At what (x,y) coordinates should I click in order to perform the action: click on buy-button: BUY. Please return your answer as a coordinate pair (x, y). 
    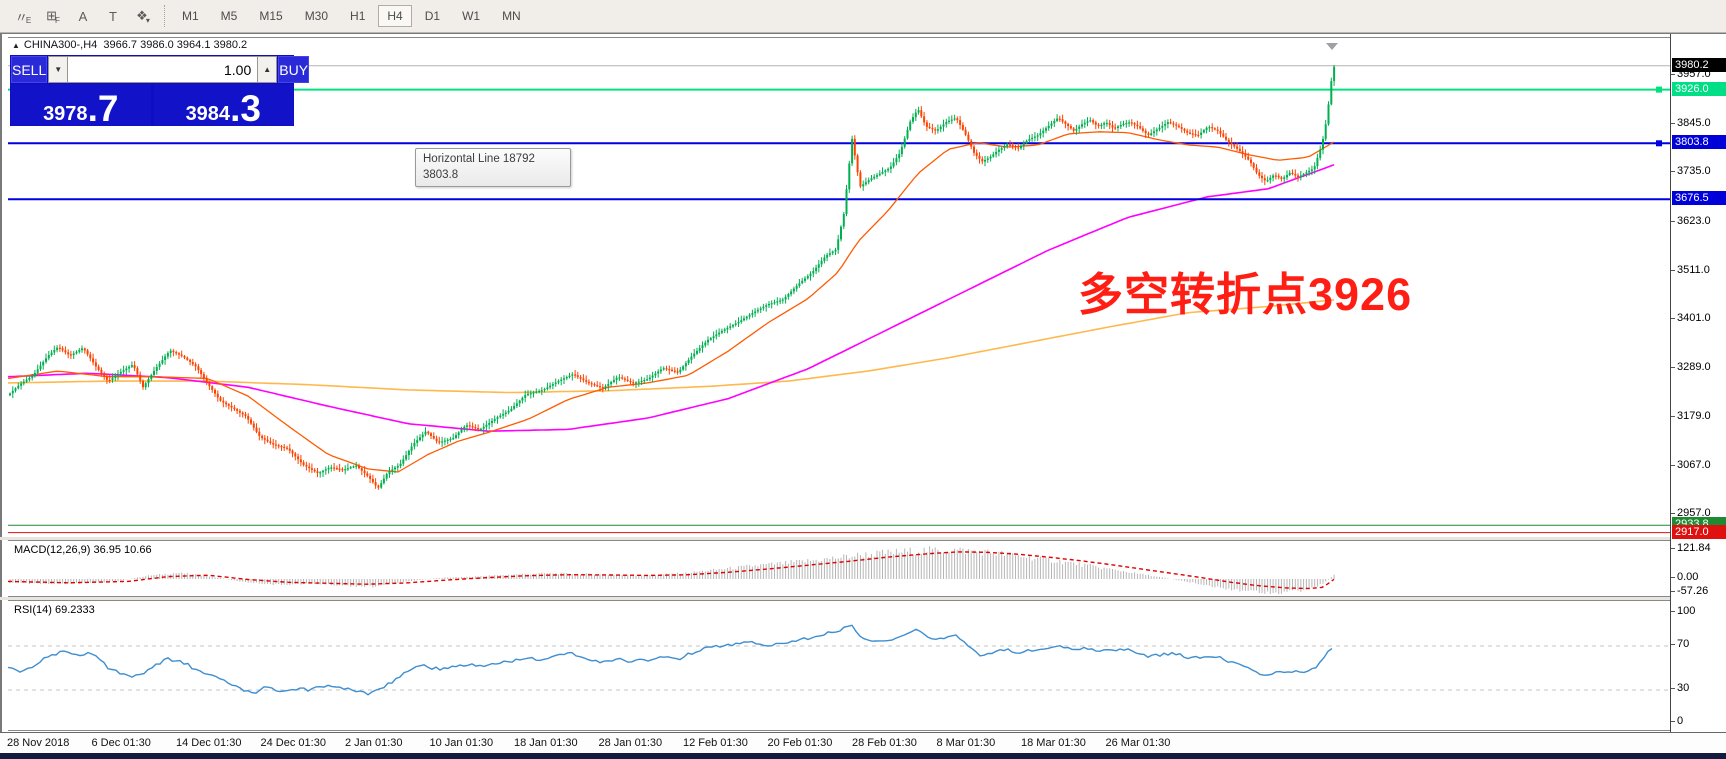
    Looking at the image, I should click on (294, 69).